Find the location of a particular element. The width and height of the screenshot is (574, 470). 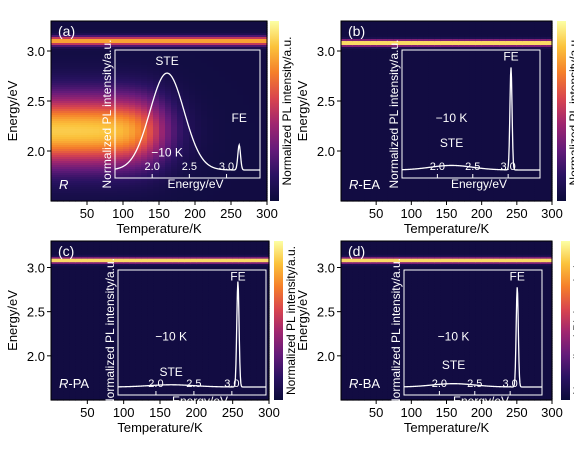

y-tick-label: 2.0 is located at coordinates (36, 151).